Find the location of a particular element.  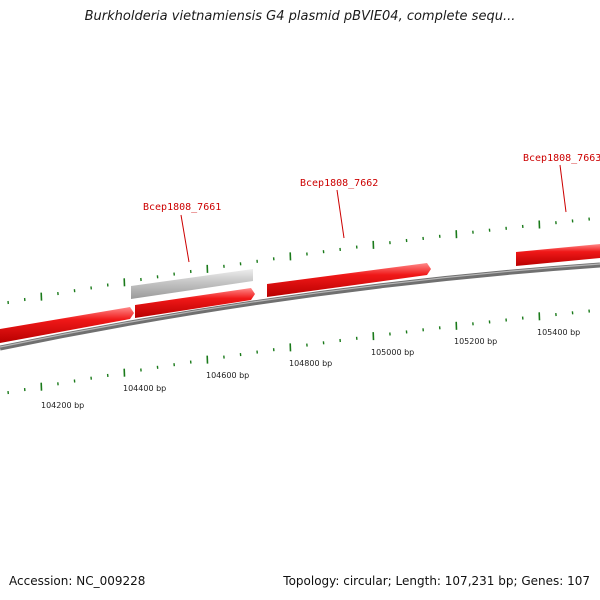

inner-tick-row is located at coordinates (298, 352).